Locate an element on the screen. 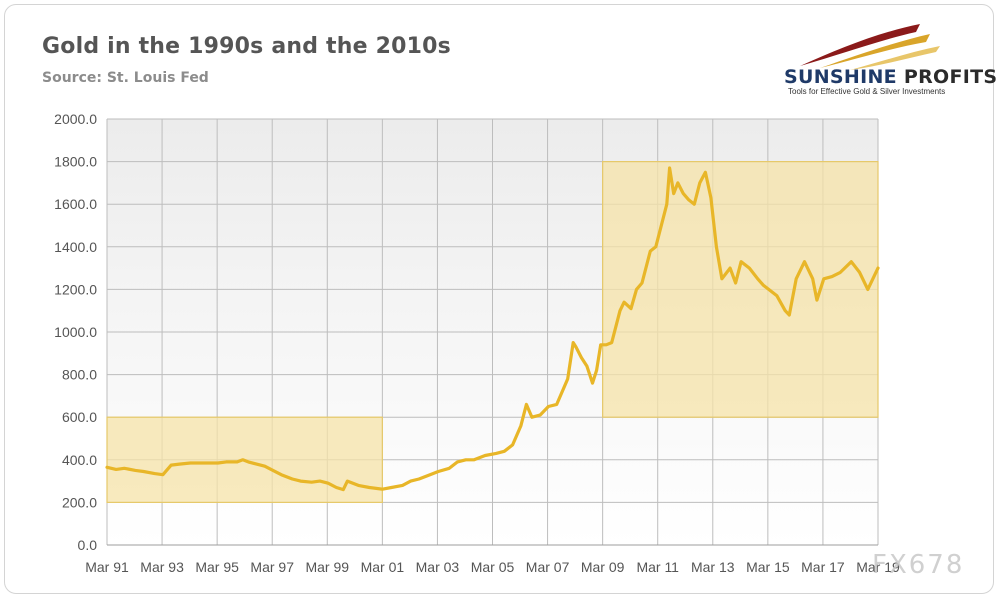 The height and width of the screenshot is (600, 1000). x-tick-label: Mar 03 is located at coordinates (438, 567).